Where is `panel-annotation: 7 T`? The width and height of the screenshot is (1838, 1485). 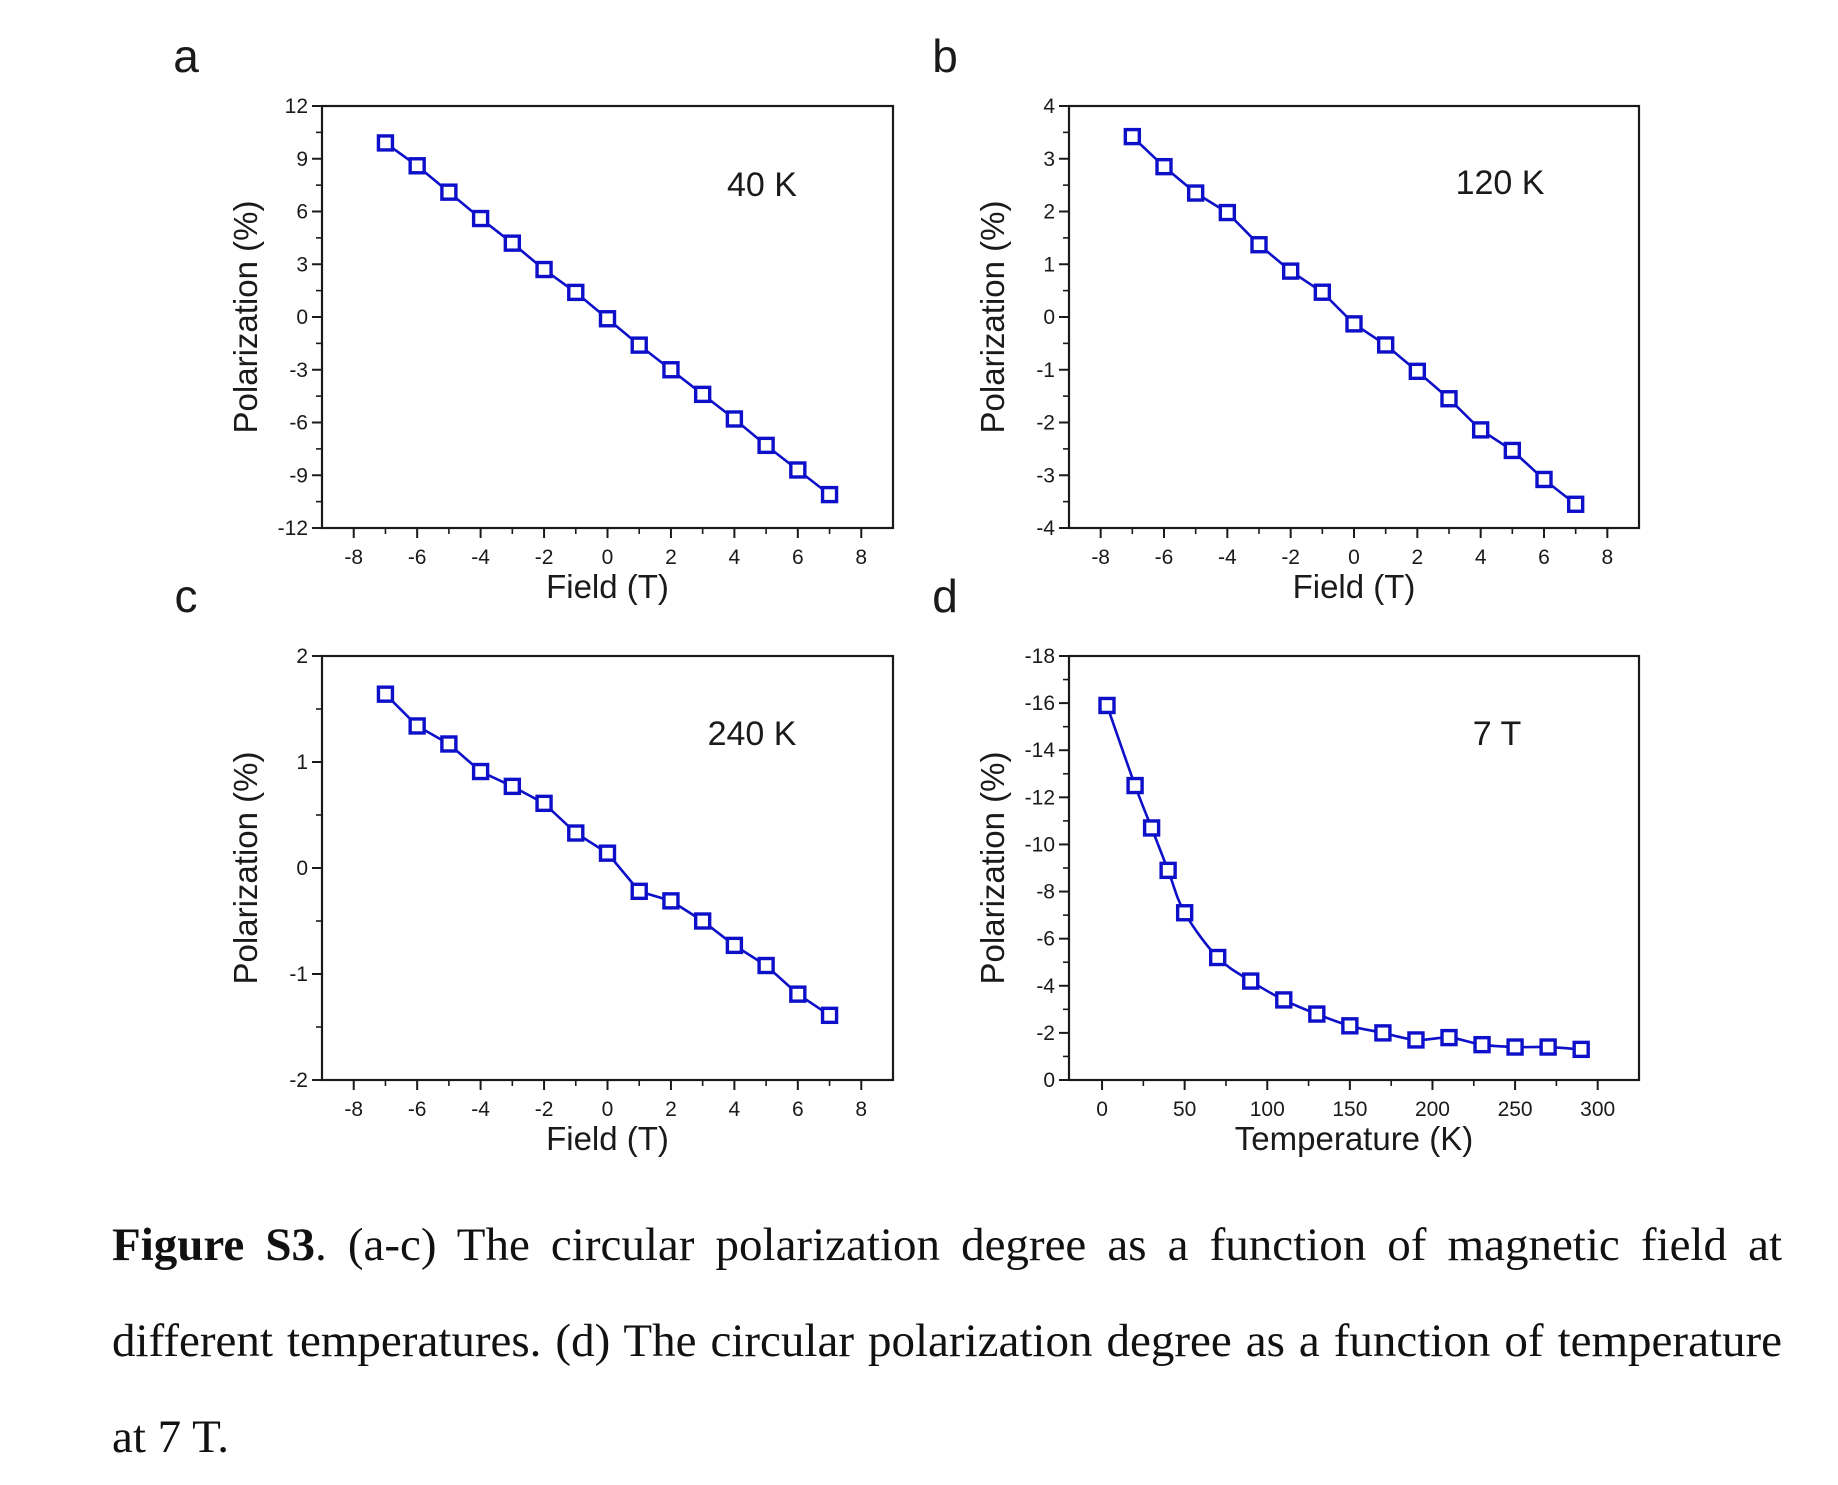 panel-annotation: 7 T is located at coordinates (1497, 734).